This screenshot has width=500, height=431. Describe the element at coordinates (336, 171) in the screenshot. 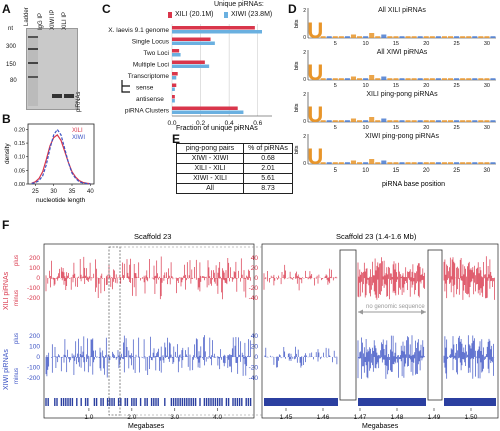

I see `logo-xtick: 5` at that location.